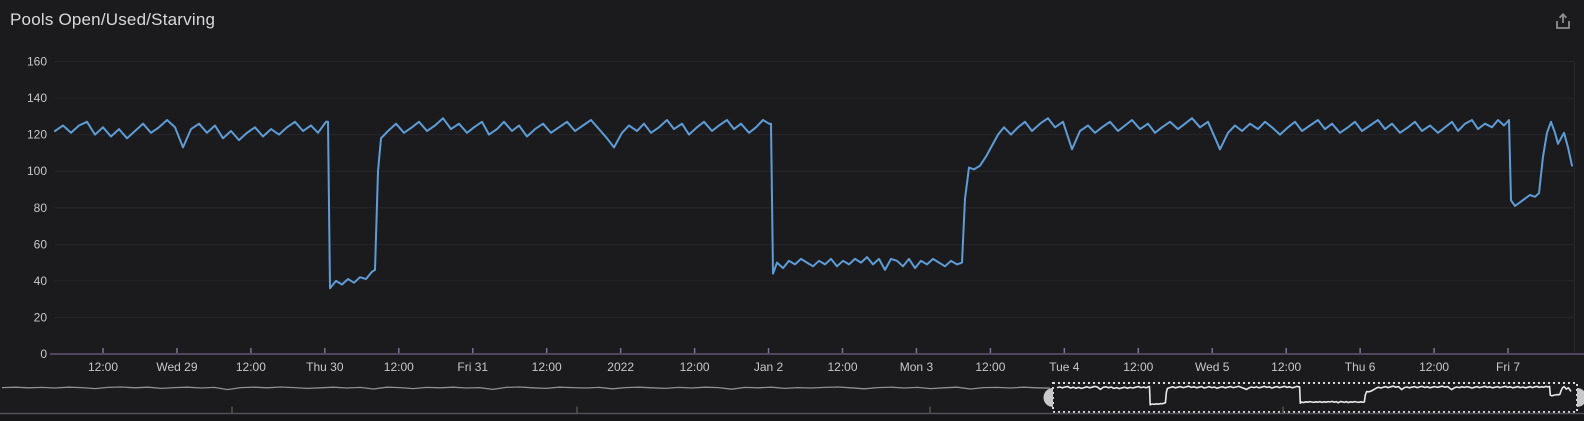 Image resolution: width=1584 pixels, height=421 pixels. I want to click on y-tick-label: 120, so click(37, 135).